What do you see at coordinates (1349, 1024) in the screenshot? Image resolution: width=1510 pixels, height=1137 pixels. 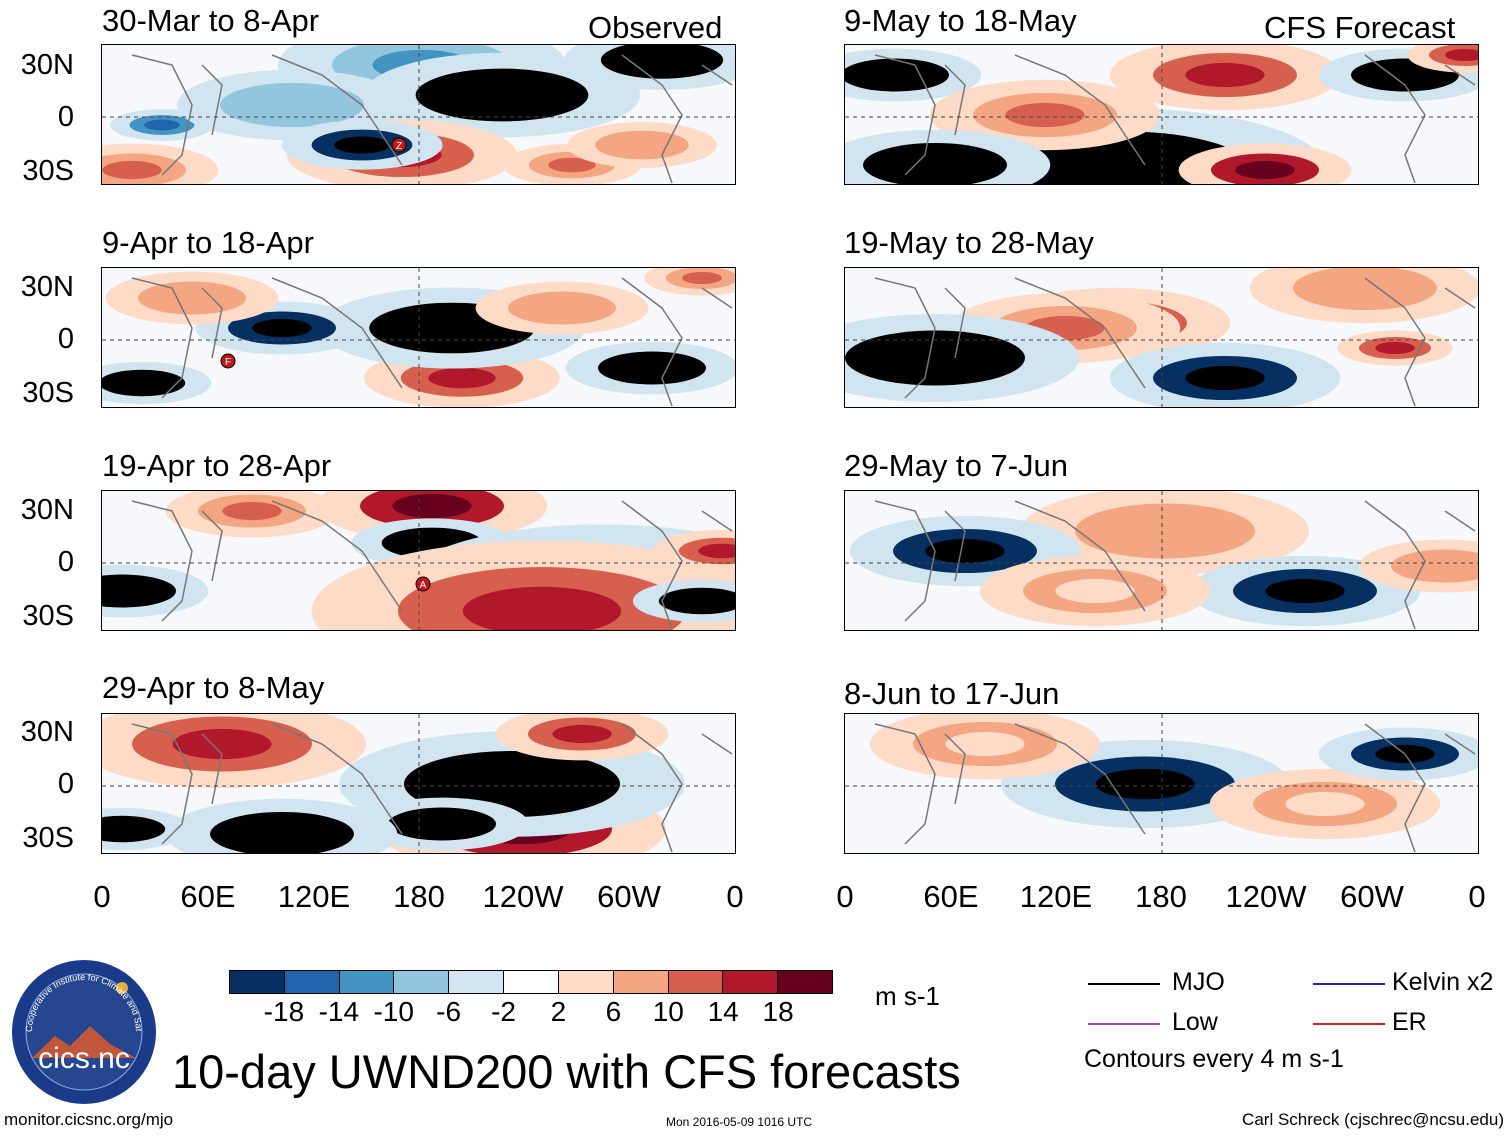 I see `legend-er-line` at bounding box center [1349, 1024].